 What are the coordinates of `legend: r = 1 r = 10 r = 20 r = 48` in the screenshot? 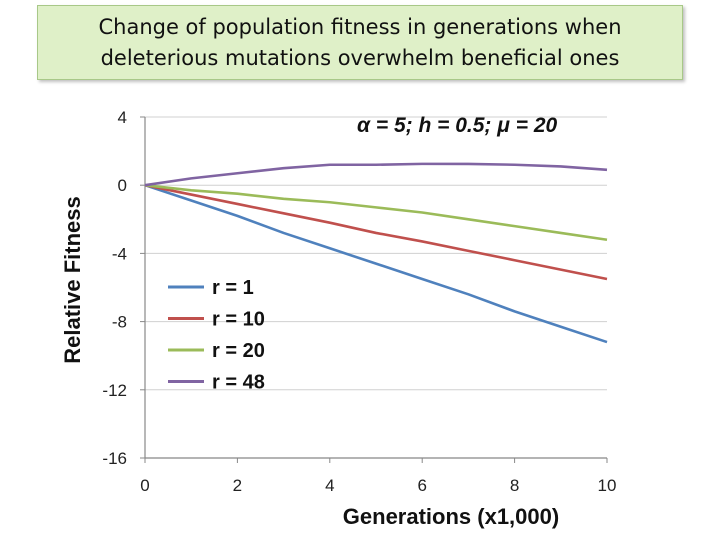 It's located at (216, 335).